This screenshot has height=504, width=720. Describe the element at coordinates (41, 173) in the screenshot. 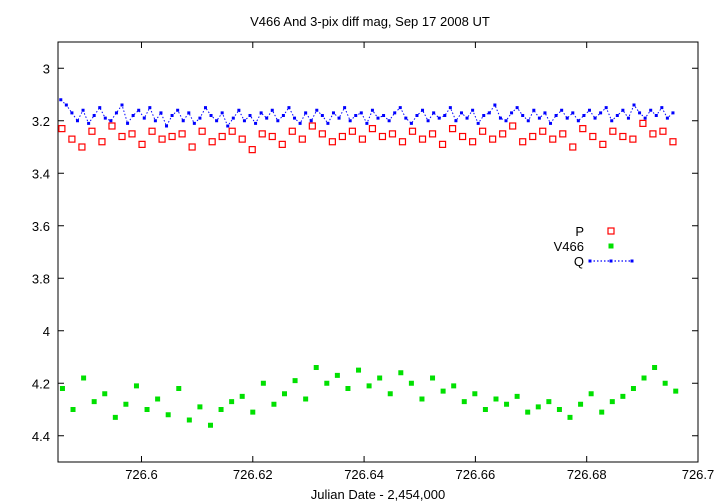

I see `y-tick-label: 3.4` at that location.